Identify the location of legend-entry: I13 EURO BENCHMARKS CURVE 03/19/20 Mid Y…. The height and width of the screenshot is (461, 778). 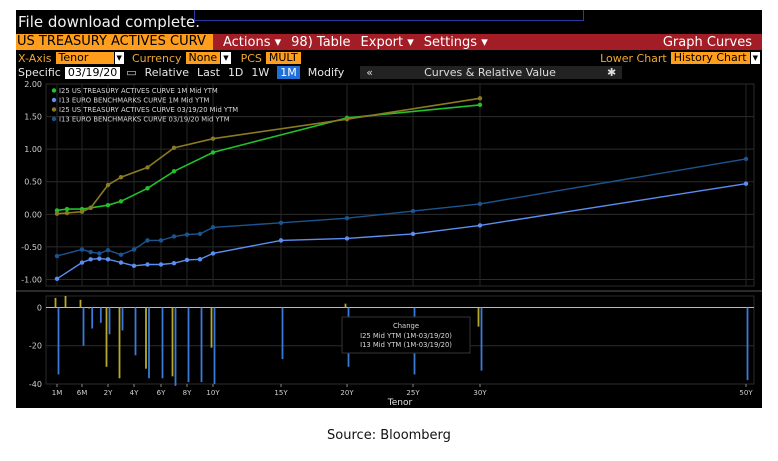
(144, 120).